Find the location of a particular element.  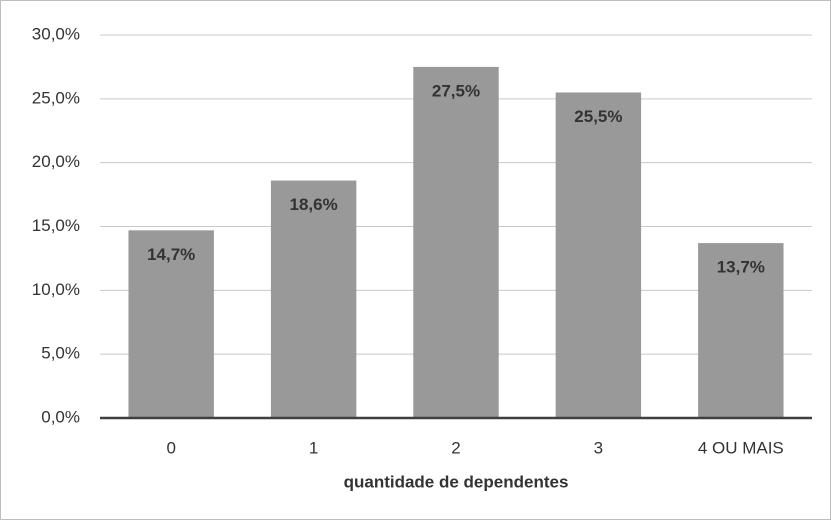

y-tick-label: 30,0% is located at coordinates (56, 33).